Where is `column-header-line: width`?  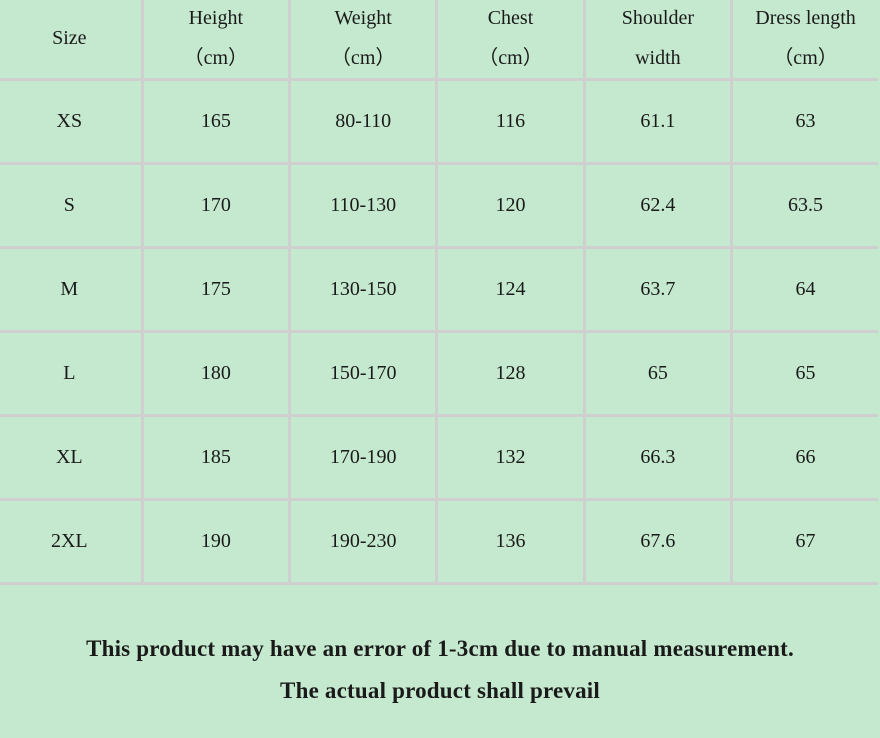 column-header-line: width is located at coordinates (658, 58).